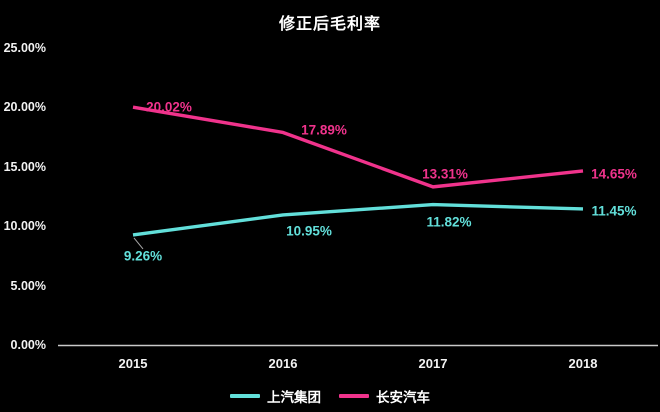 The height and width of the screenshot is (412, 660). I want to click on x-axis-label: 2015, so click(133, 363).